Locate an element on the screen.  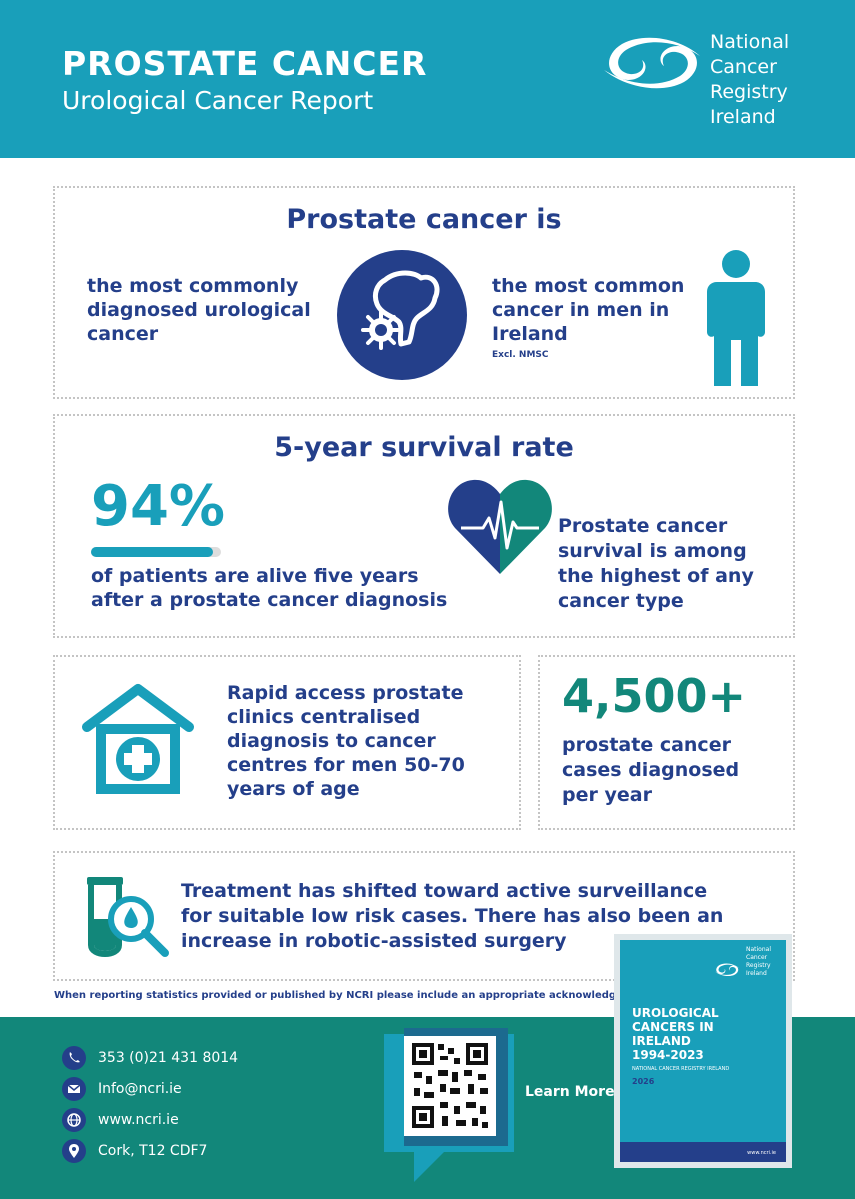
cover-logo-icon is located at coordinates (727, 970).